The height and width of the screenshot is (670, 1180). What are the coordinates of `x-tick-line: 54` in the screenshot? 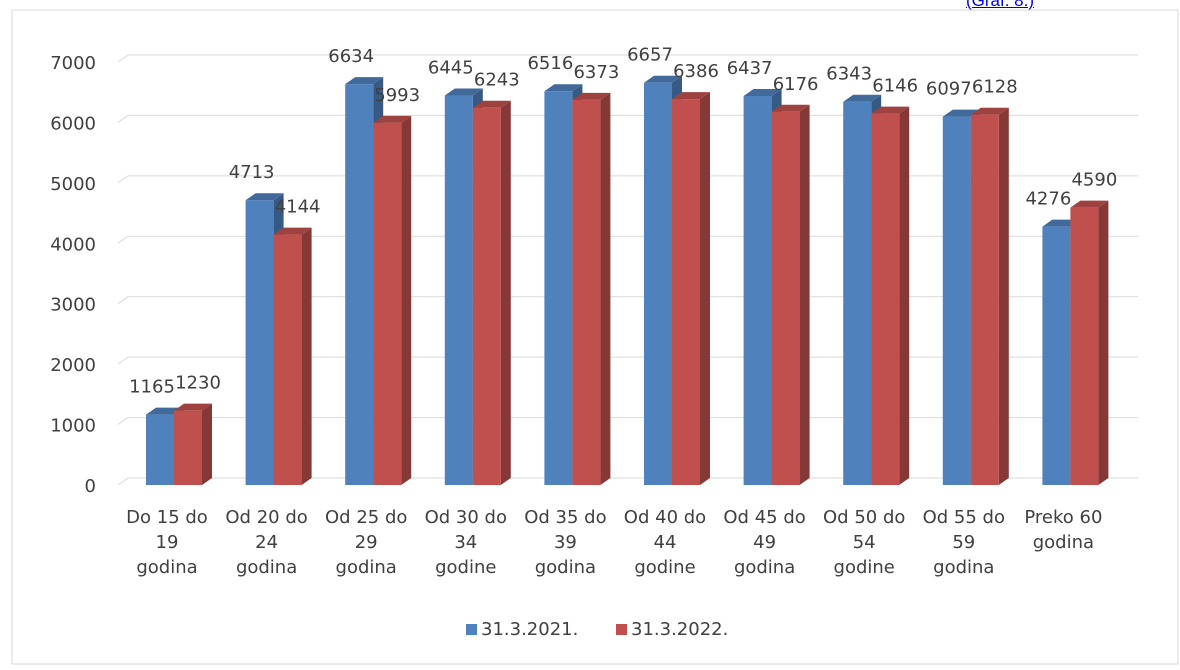 It's located at (864, 542).